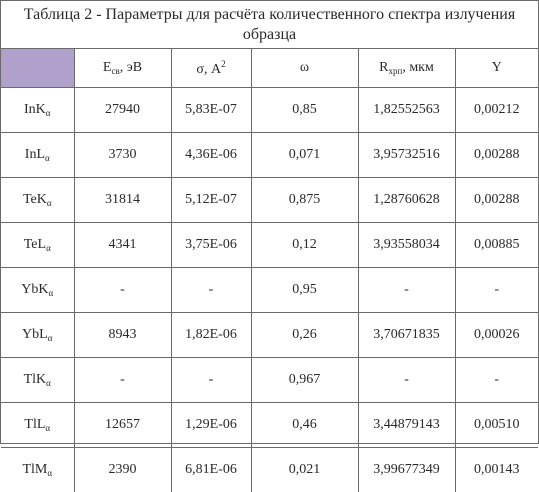 This screenshot has width=539, height=492. I want to click on header-binding-energy: Eсв, эВ, so click(122, 68).